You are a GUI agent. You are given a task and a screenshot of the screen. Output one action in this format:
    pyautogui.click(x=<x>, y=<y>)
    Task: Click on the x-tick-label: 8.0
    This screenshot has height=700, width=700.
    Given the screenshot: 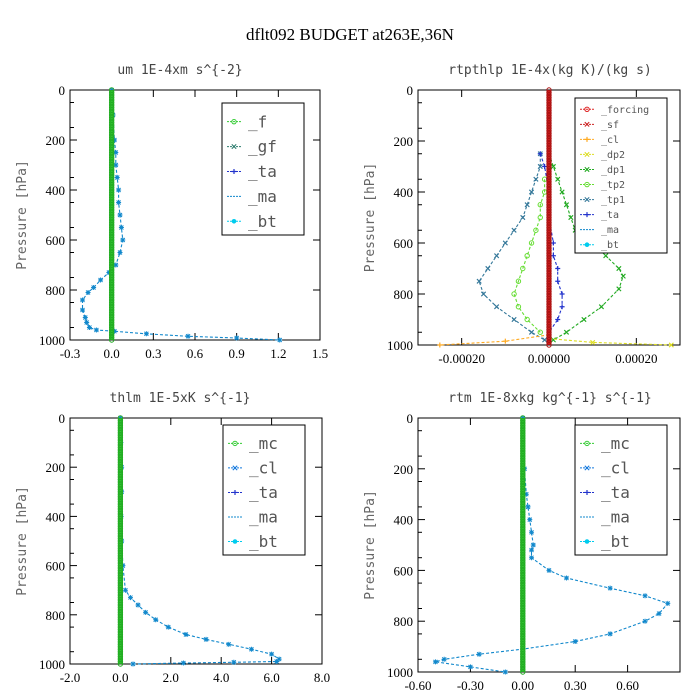 What is the action you would take?
    pyautogui.click(x=322, y=677)
    